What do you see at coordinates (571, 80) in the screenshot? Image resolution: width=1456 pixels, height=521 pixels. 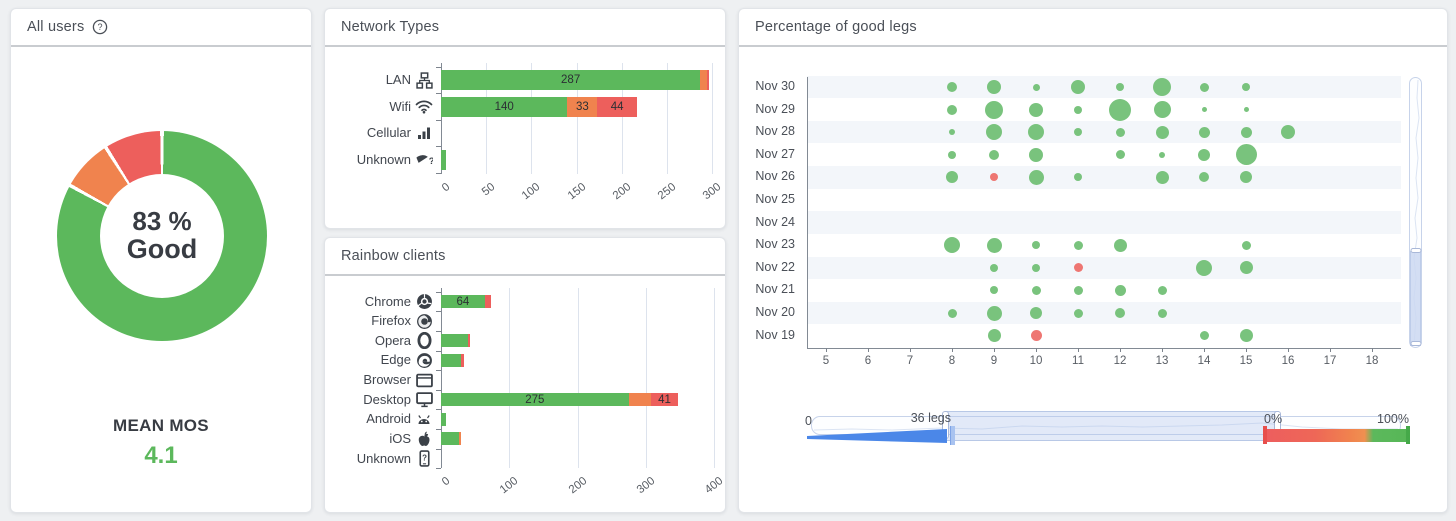 I see `bar-segment-good: 287` at bounding box center [571, 80].